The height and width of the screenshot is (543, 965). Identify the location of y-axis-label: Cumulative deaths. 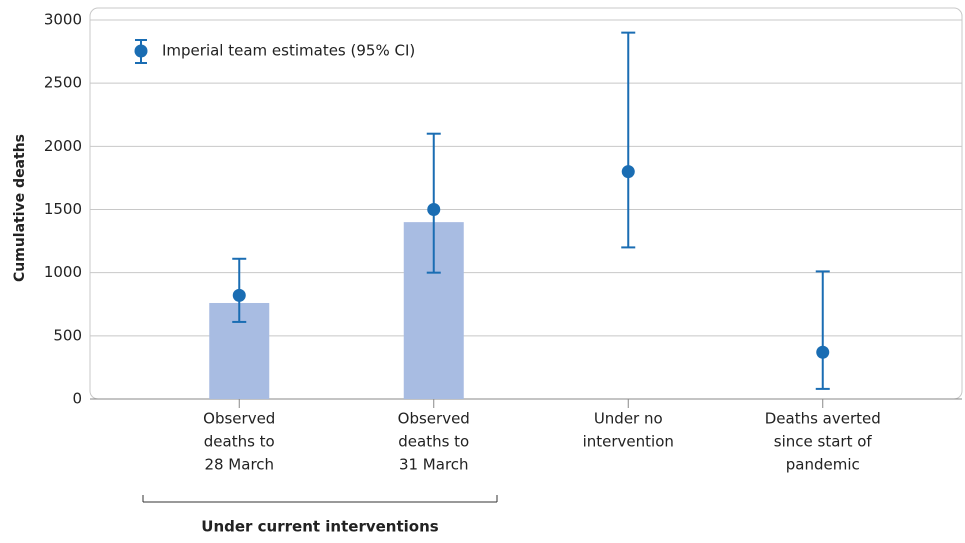
(20, 208).